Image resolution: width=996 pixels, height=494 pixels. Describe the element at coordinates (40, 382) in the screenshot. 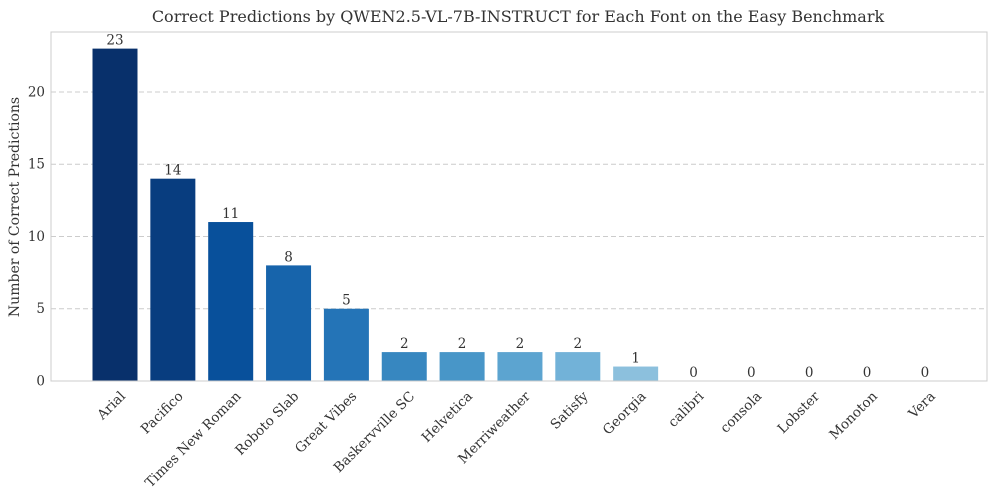

I see `y-tick-label: 0` at that location.